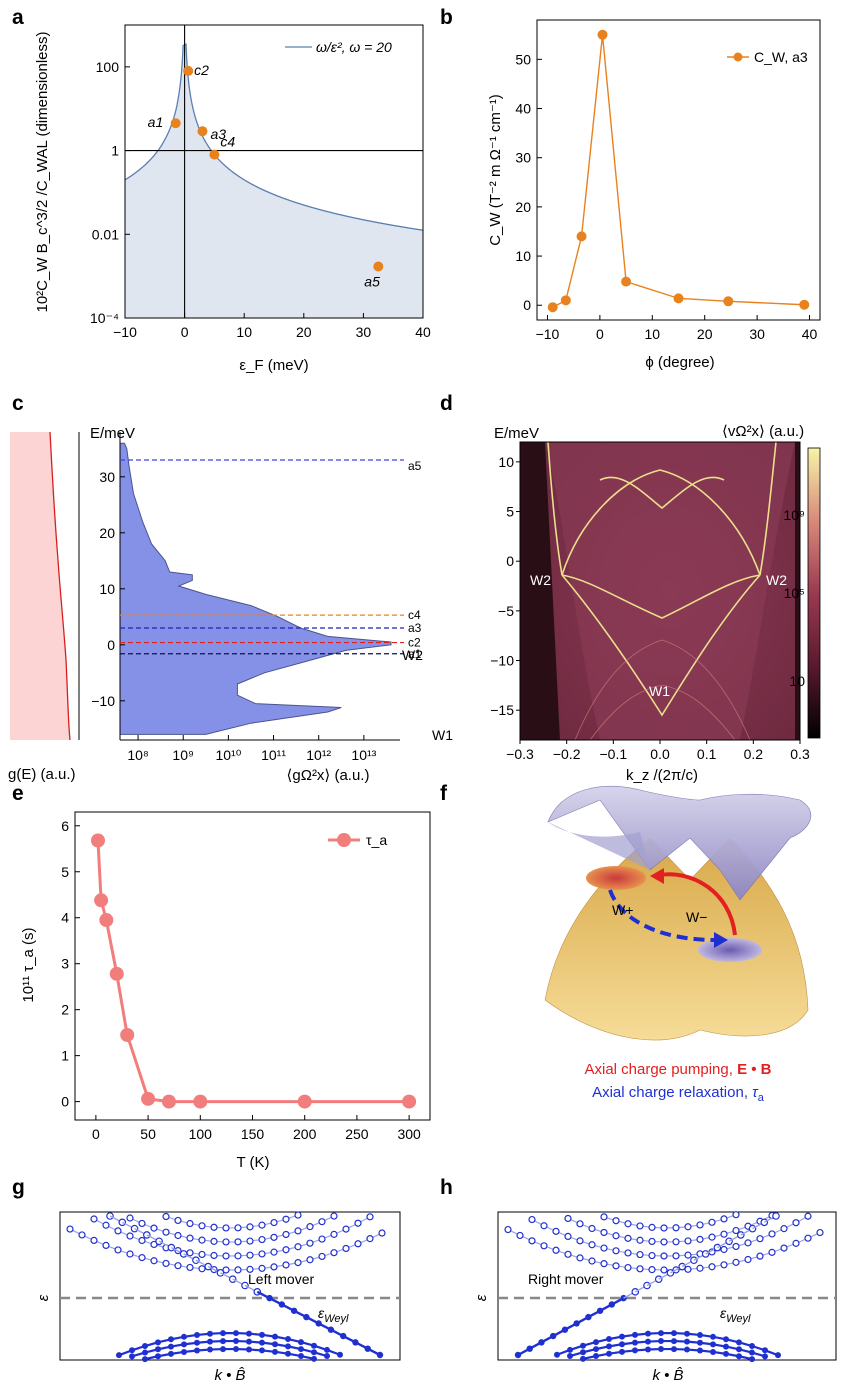 The height and width of the screenshot is (1386, 850). What do you see at coordinates (65, 964) in the screenshot?
I see `e-ytick-label: 3` at bounding box center [65, 964].